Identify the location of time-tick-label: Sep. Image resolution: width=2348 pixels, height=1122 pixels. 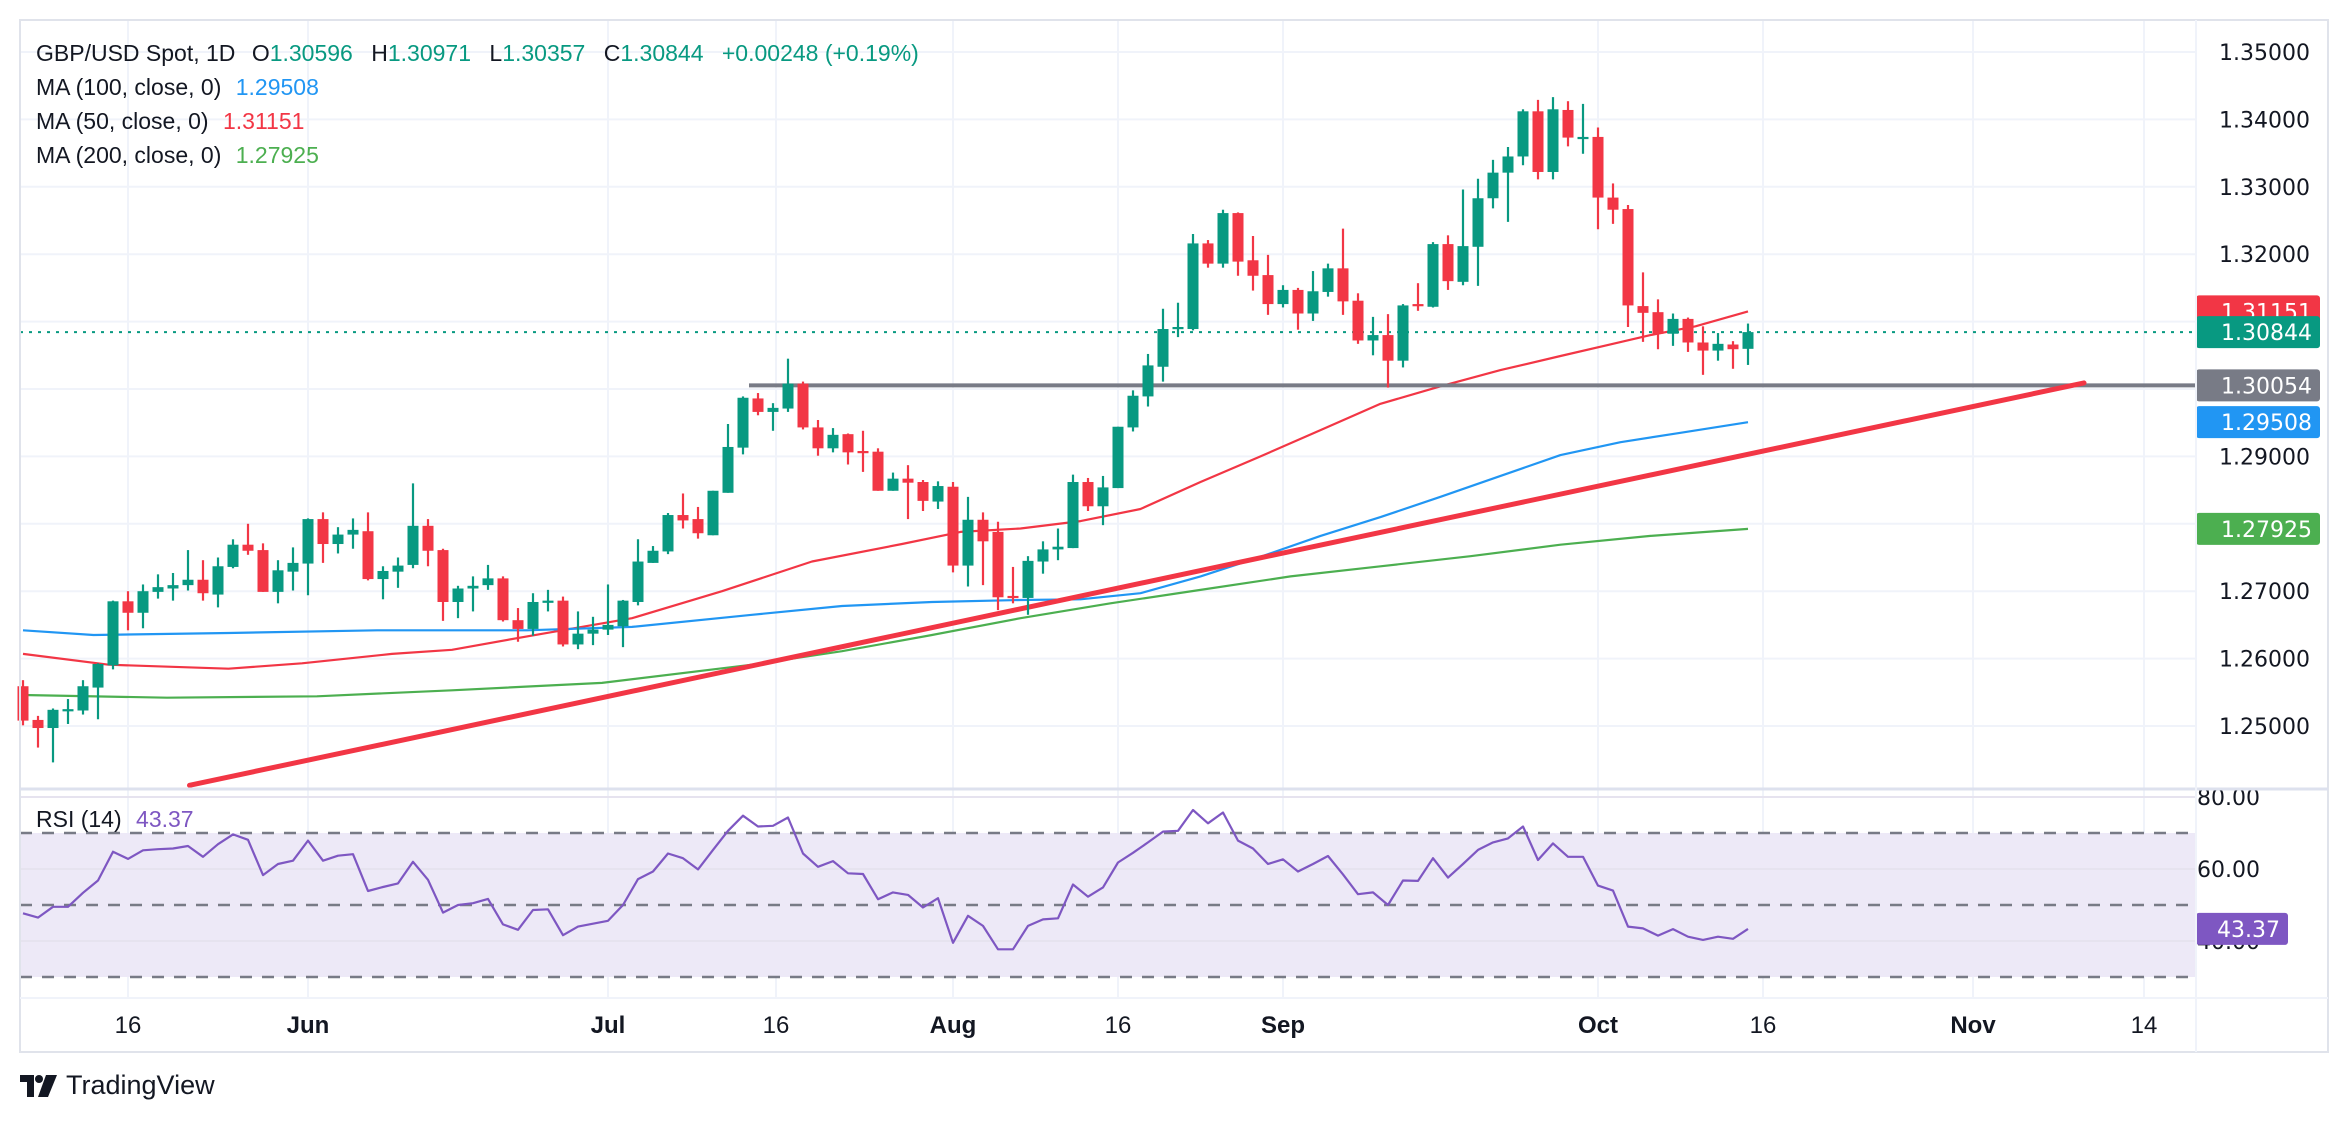
(1283, 1025).